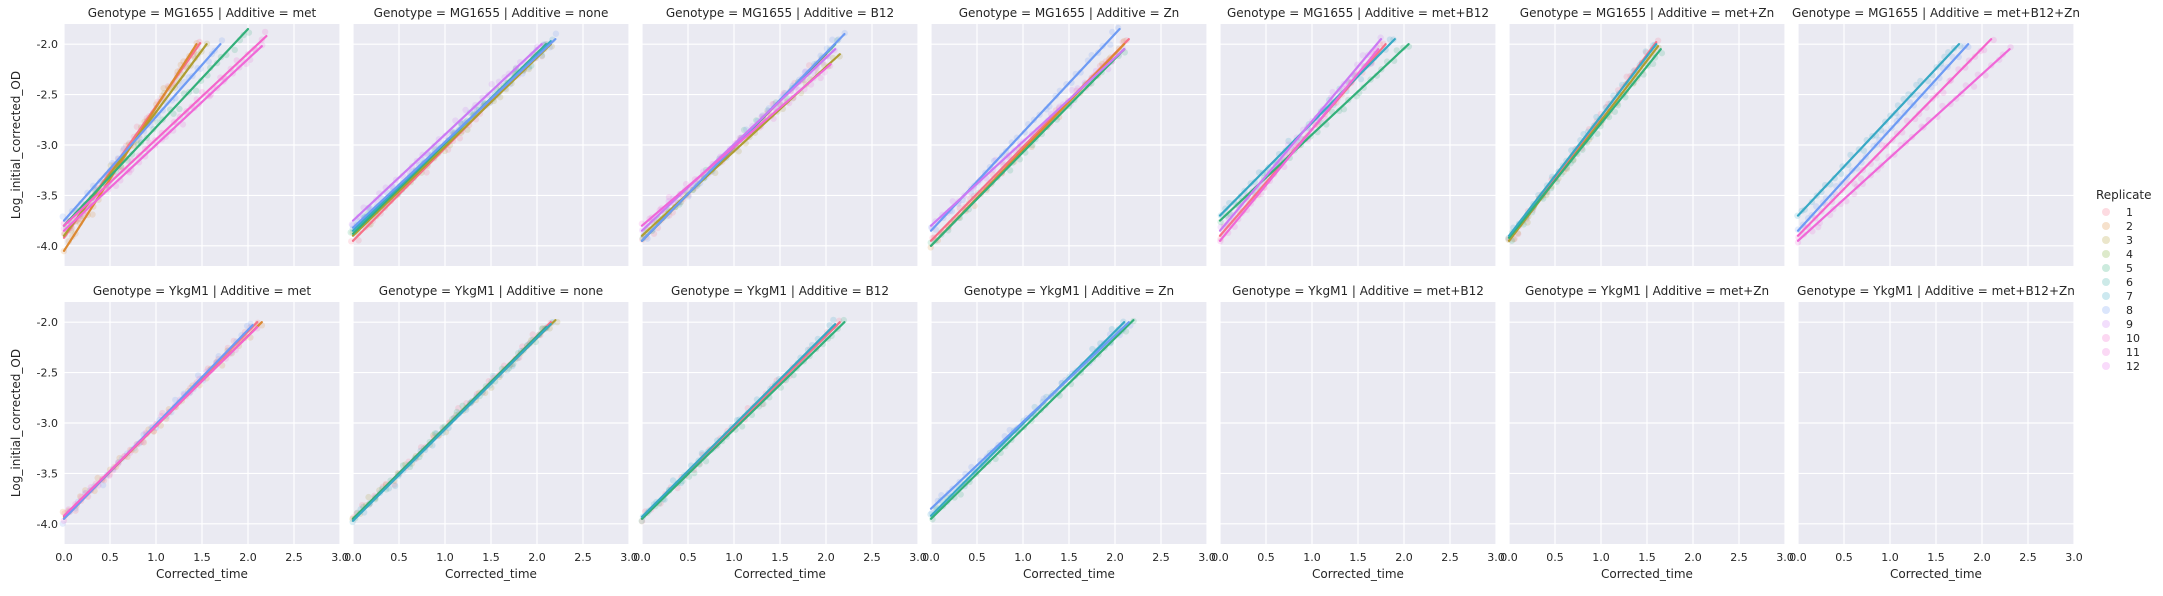  I want to click on y-tick-label: -3.0, so click(47, 145).